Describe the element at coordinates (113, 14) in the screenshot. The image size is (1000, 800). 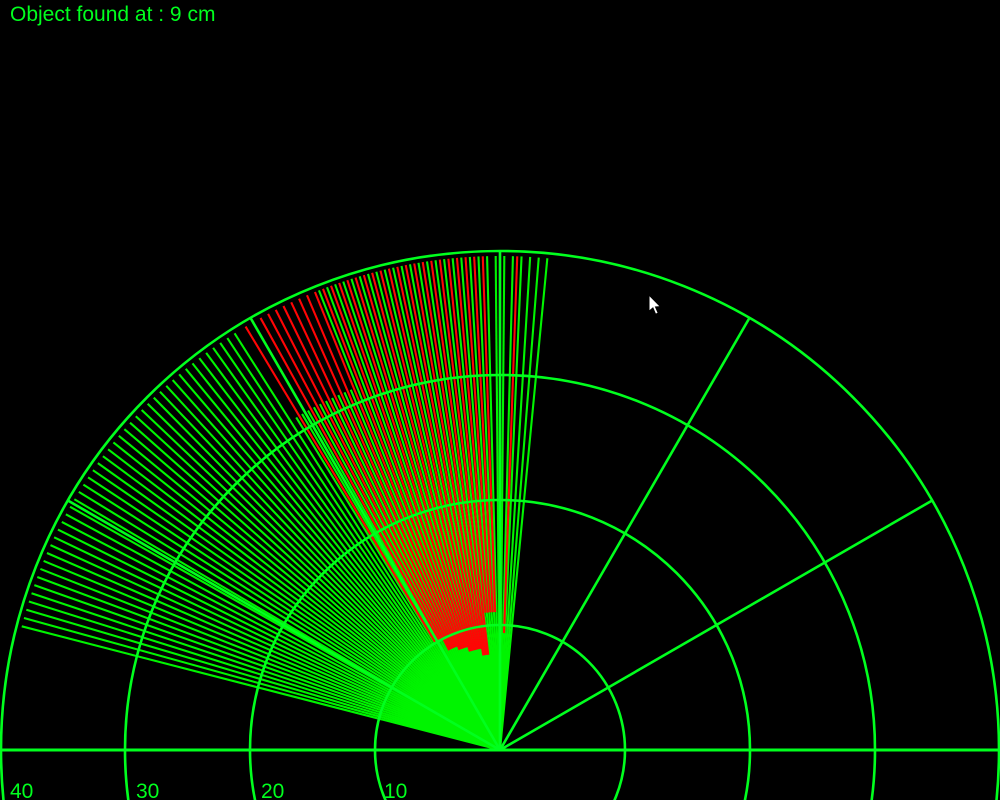
I see `status-text: Object found at : 9 cm` at that location.